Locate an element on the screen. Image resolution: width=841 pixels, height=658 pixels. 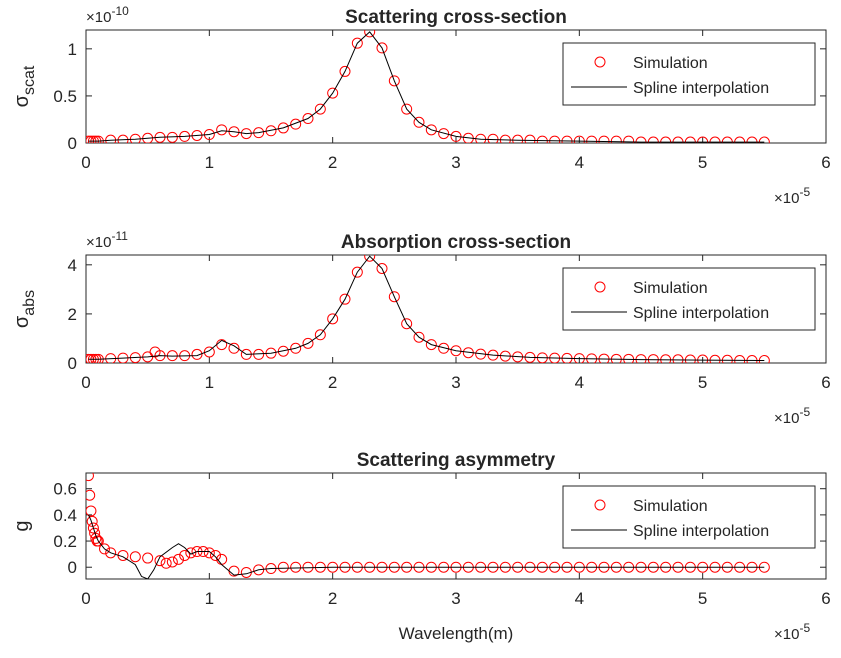
chart-title: Absorption cross-section is located at coordinates (456, 242).